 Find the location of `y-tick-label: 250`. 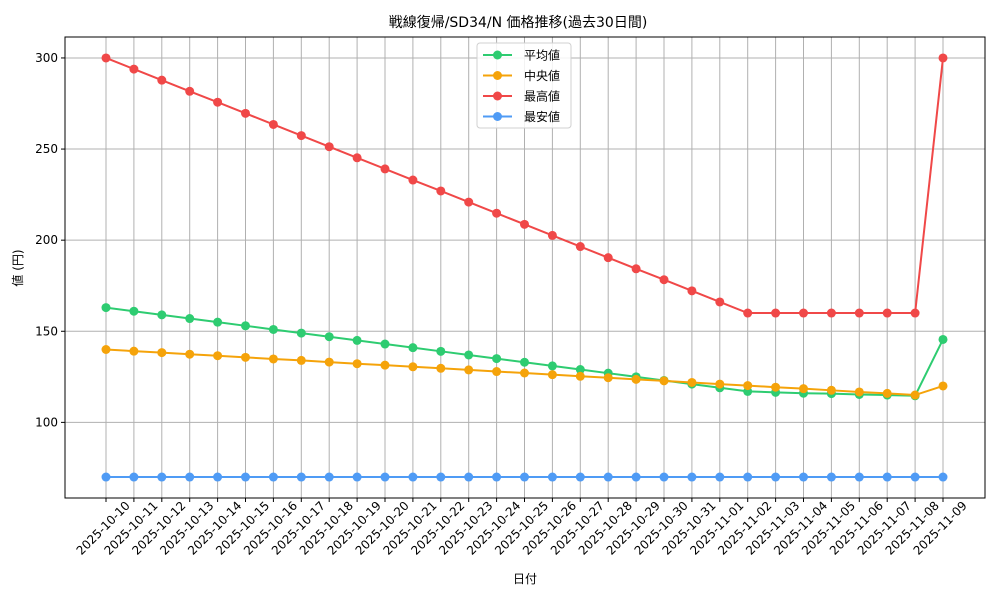

y-tick-label: 250 is located at coordinates (46, 149).